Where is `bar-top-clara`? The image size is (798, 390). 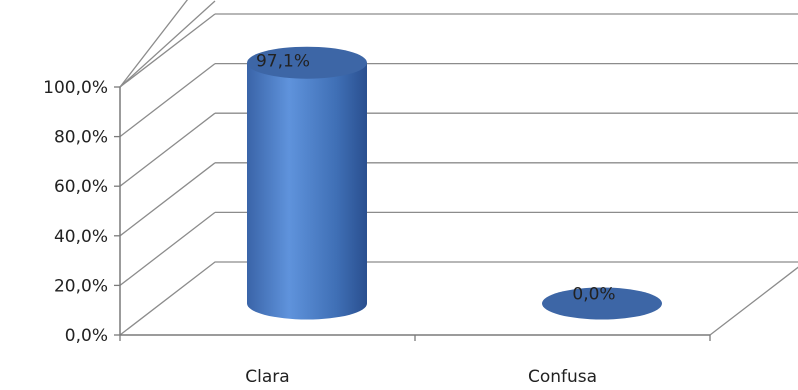
bar-top-clara is located at coordinates (307, 62).